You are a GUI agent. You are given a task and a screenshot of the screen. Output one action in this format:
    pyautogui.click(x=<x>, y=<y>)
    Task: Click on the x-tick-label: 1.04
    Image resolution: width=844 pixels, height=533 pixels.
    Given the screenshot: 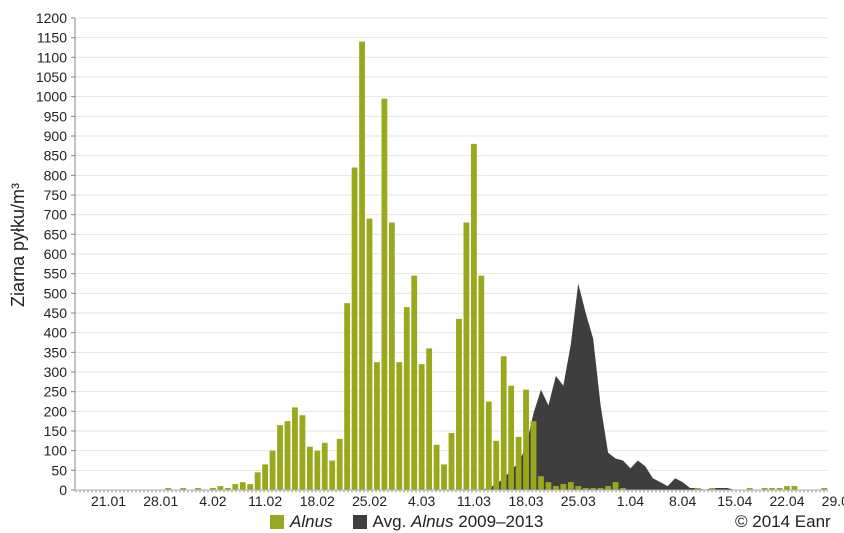 What is the action you would take?
    pyautogui.click(x=630, y=501)
    